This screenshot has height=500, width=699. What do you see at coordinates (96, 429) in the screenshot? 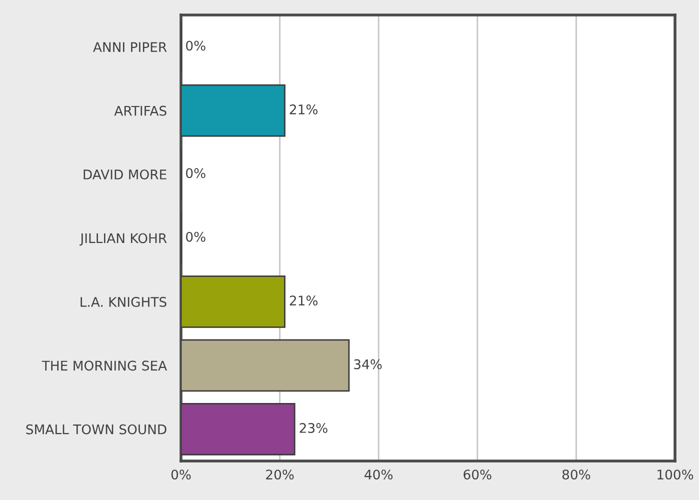
I see `y-tick-label: SMALL TOWN SOUND` at bounding box center [96, 429].